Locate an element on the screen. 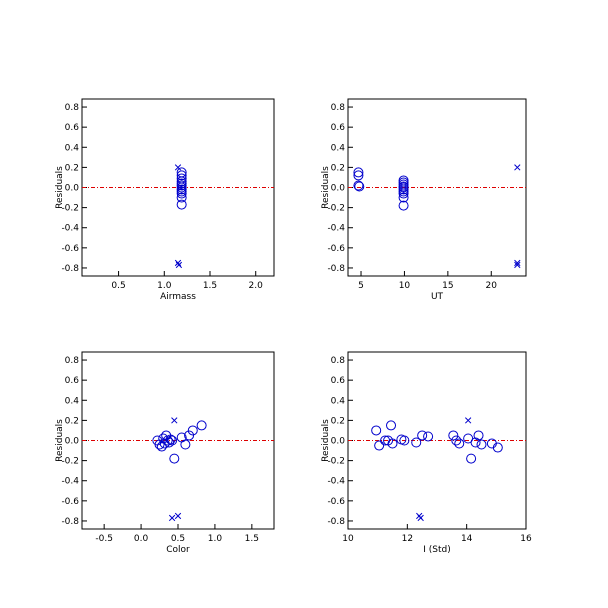 Image resolution: width=608 pixels, height=608 pixels. x-tick-label: 12 is located at coordinates (407, 539).